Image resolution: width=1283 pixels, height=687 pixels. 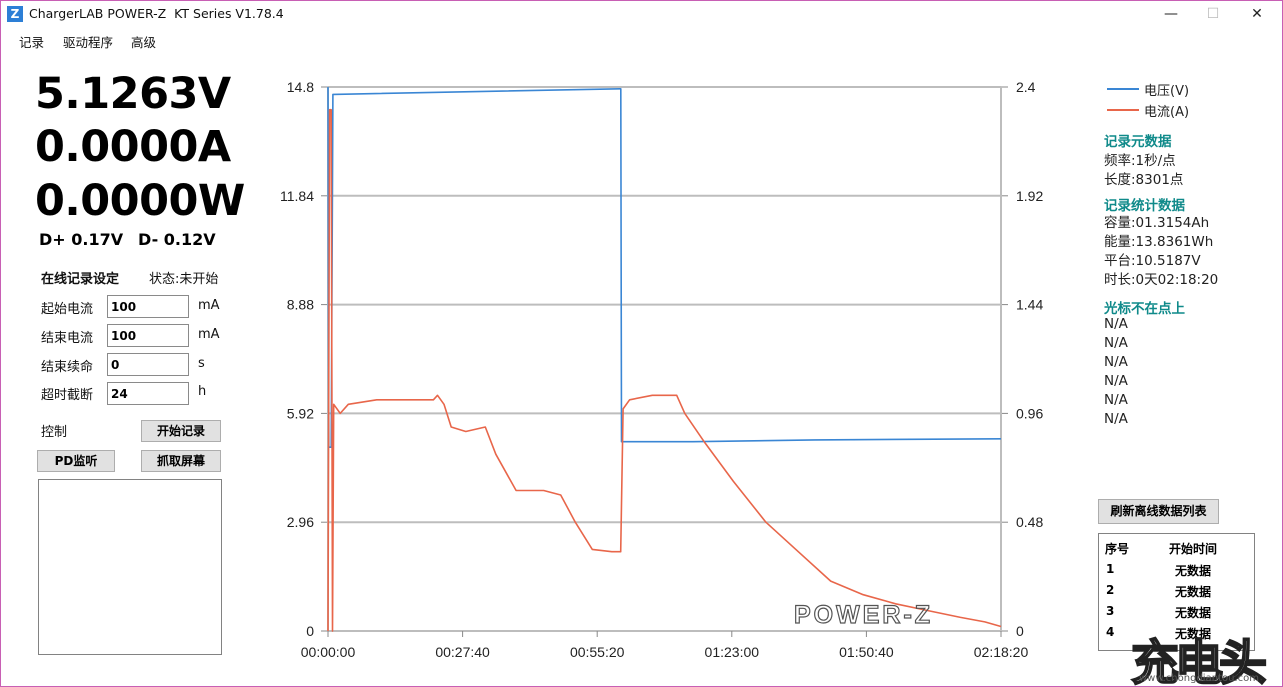 What do you see at coordinates (133, 147) in the screenshot?
I see `current-reading: 0.0000A` at bounding box center [133, 147].